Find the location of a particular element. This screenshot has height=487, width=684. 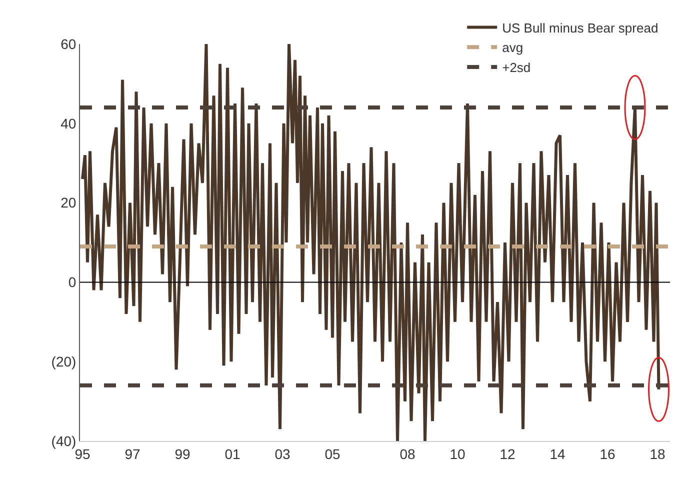

x-tick-label: 99 is located at coordinates (182, 454).